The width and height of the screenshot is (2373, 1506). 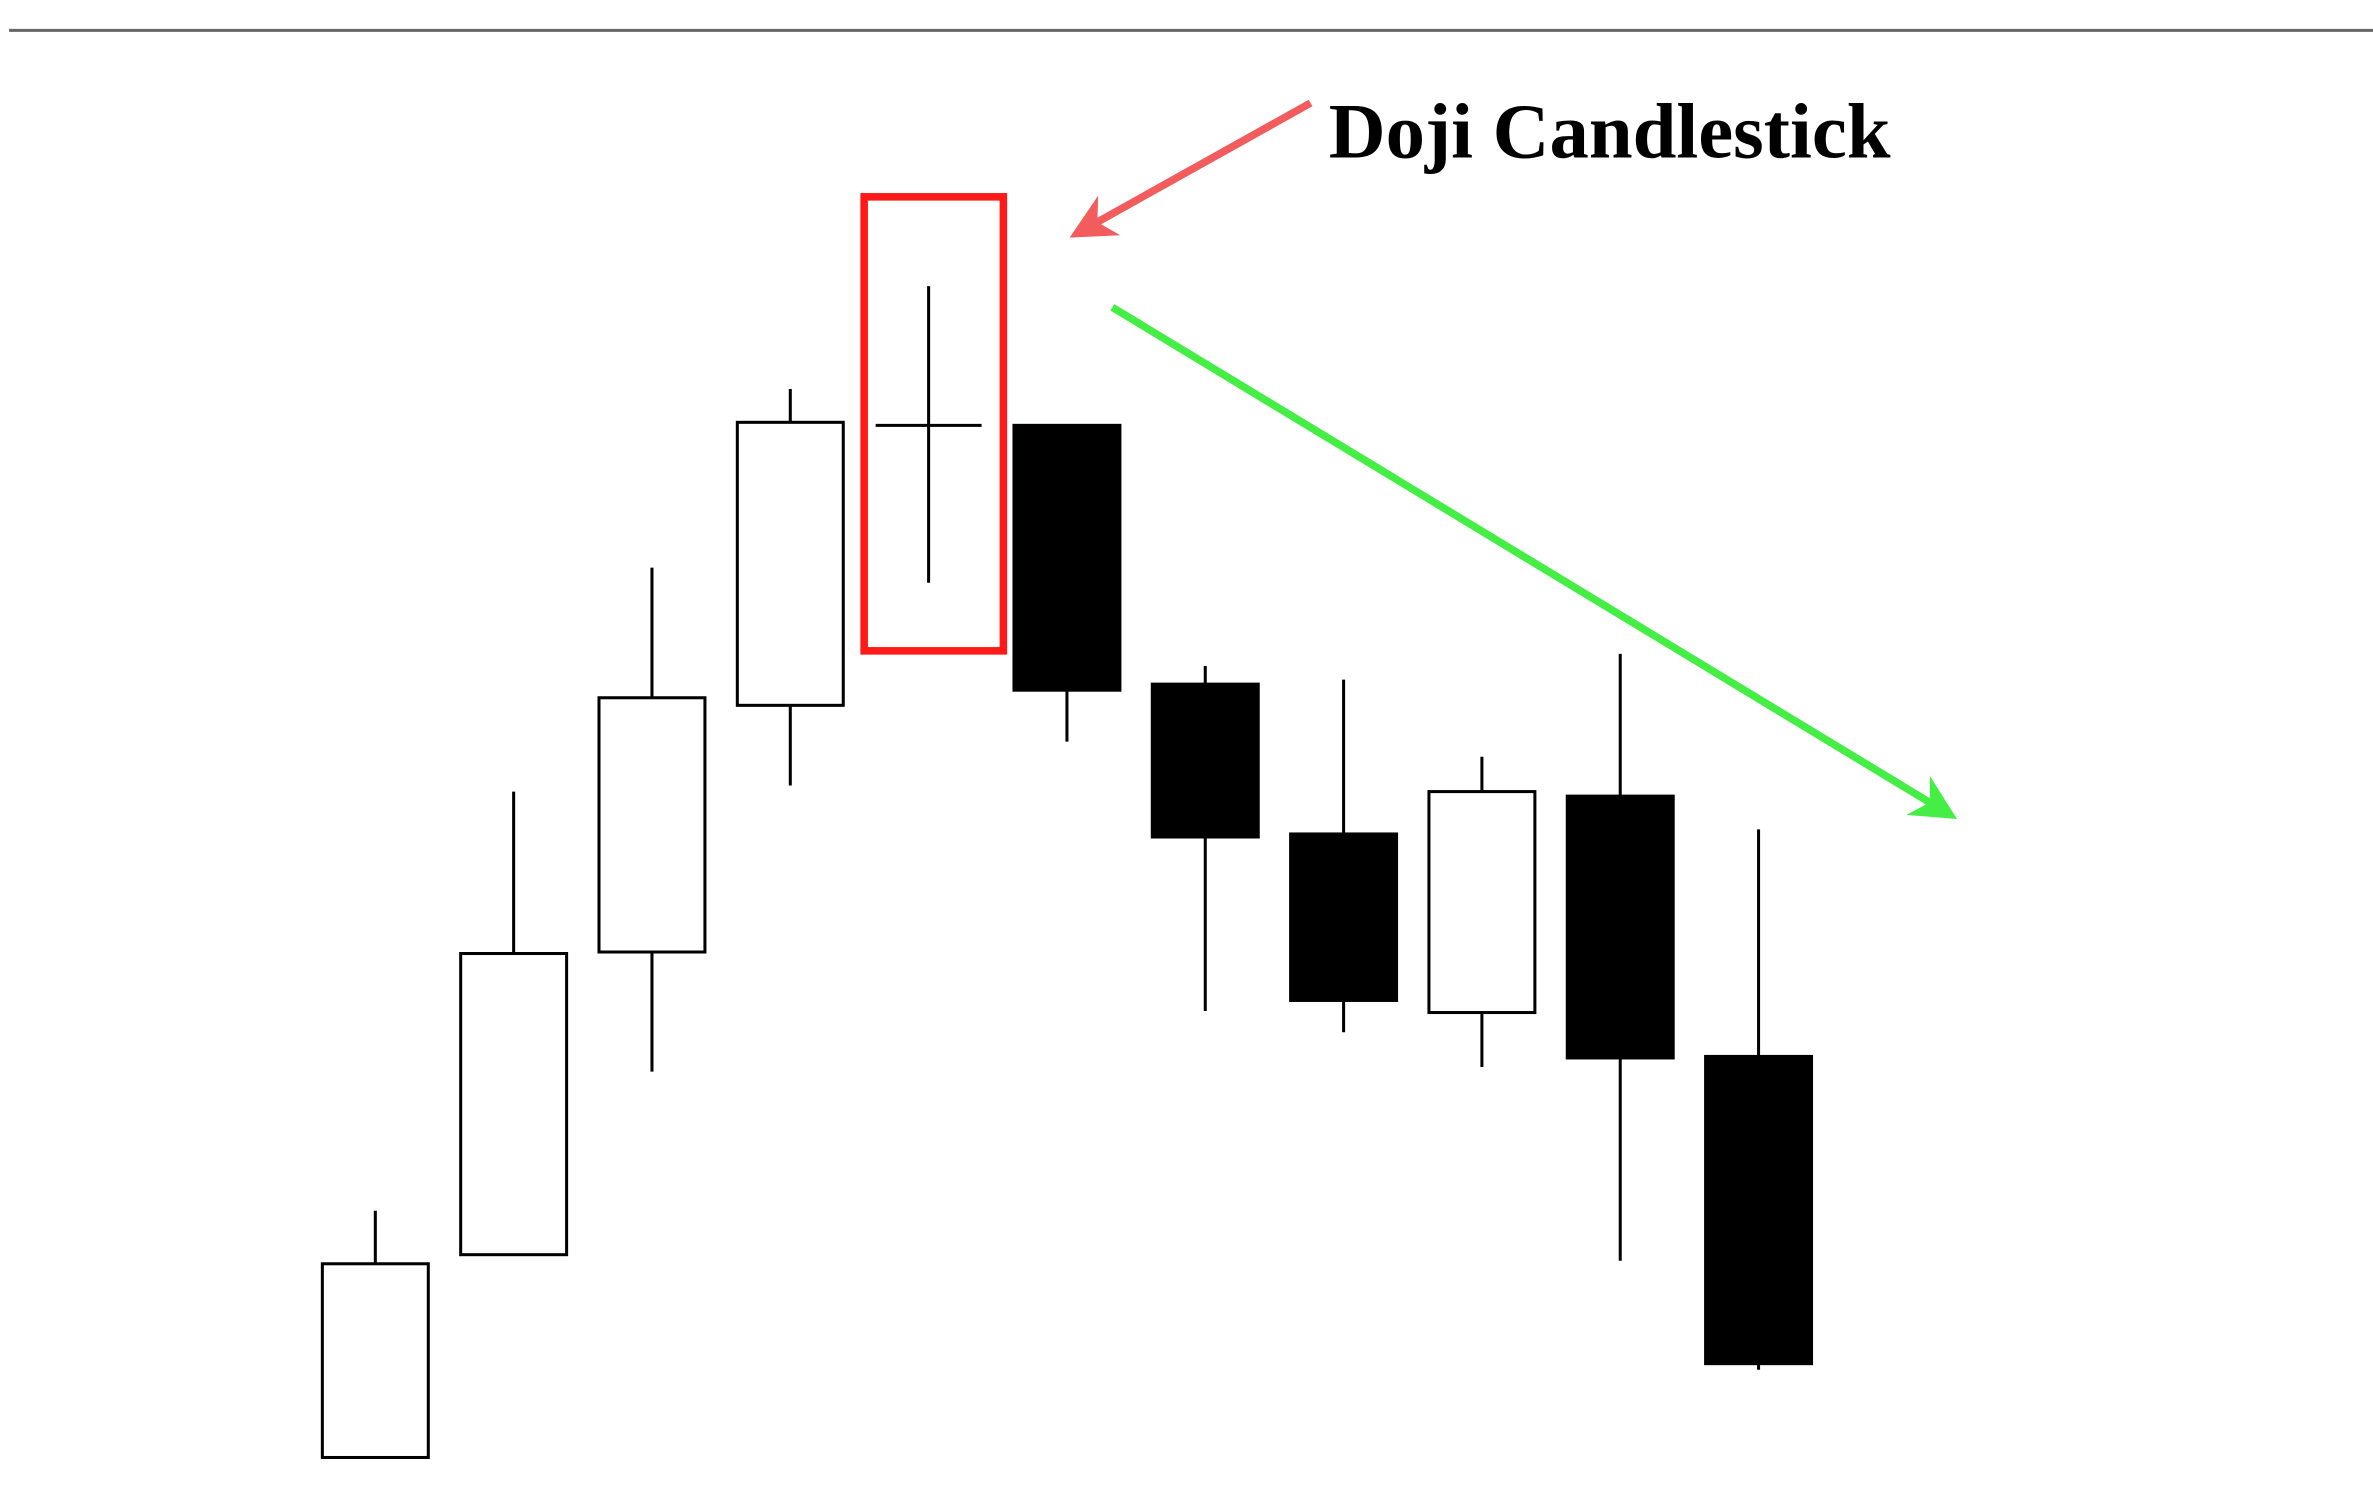 What do you see at coordinates (1610, 131) in the screenshot?
I see `annotation: Doji Candlestick` at bounding box center [1610, 131].